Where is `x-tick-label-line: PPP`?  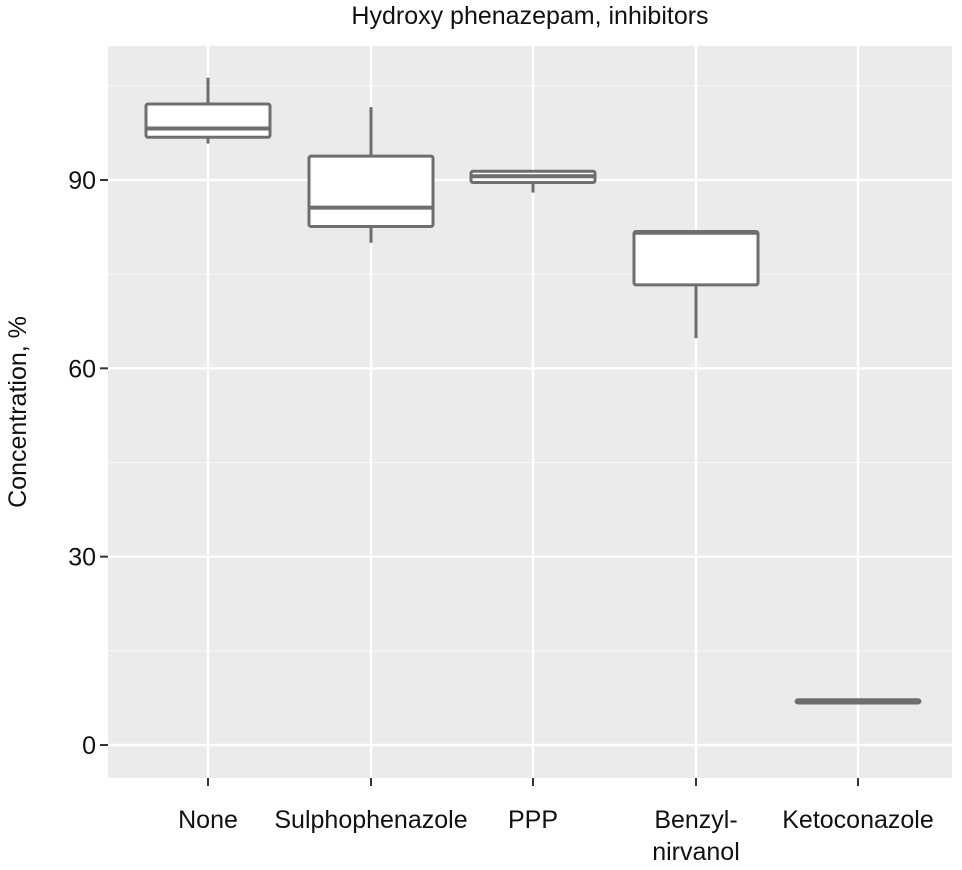 x-tick-label-line: PPP is located at coordinates (533, 820).